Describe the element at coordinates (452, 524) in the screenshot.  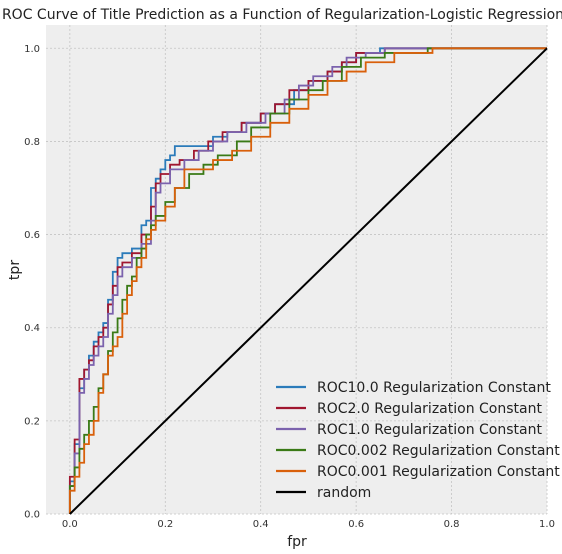
I see `x-tick-label: 0.8` at that location.